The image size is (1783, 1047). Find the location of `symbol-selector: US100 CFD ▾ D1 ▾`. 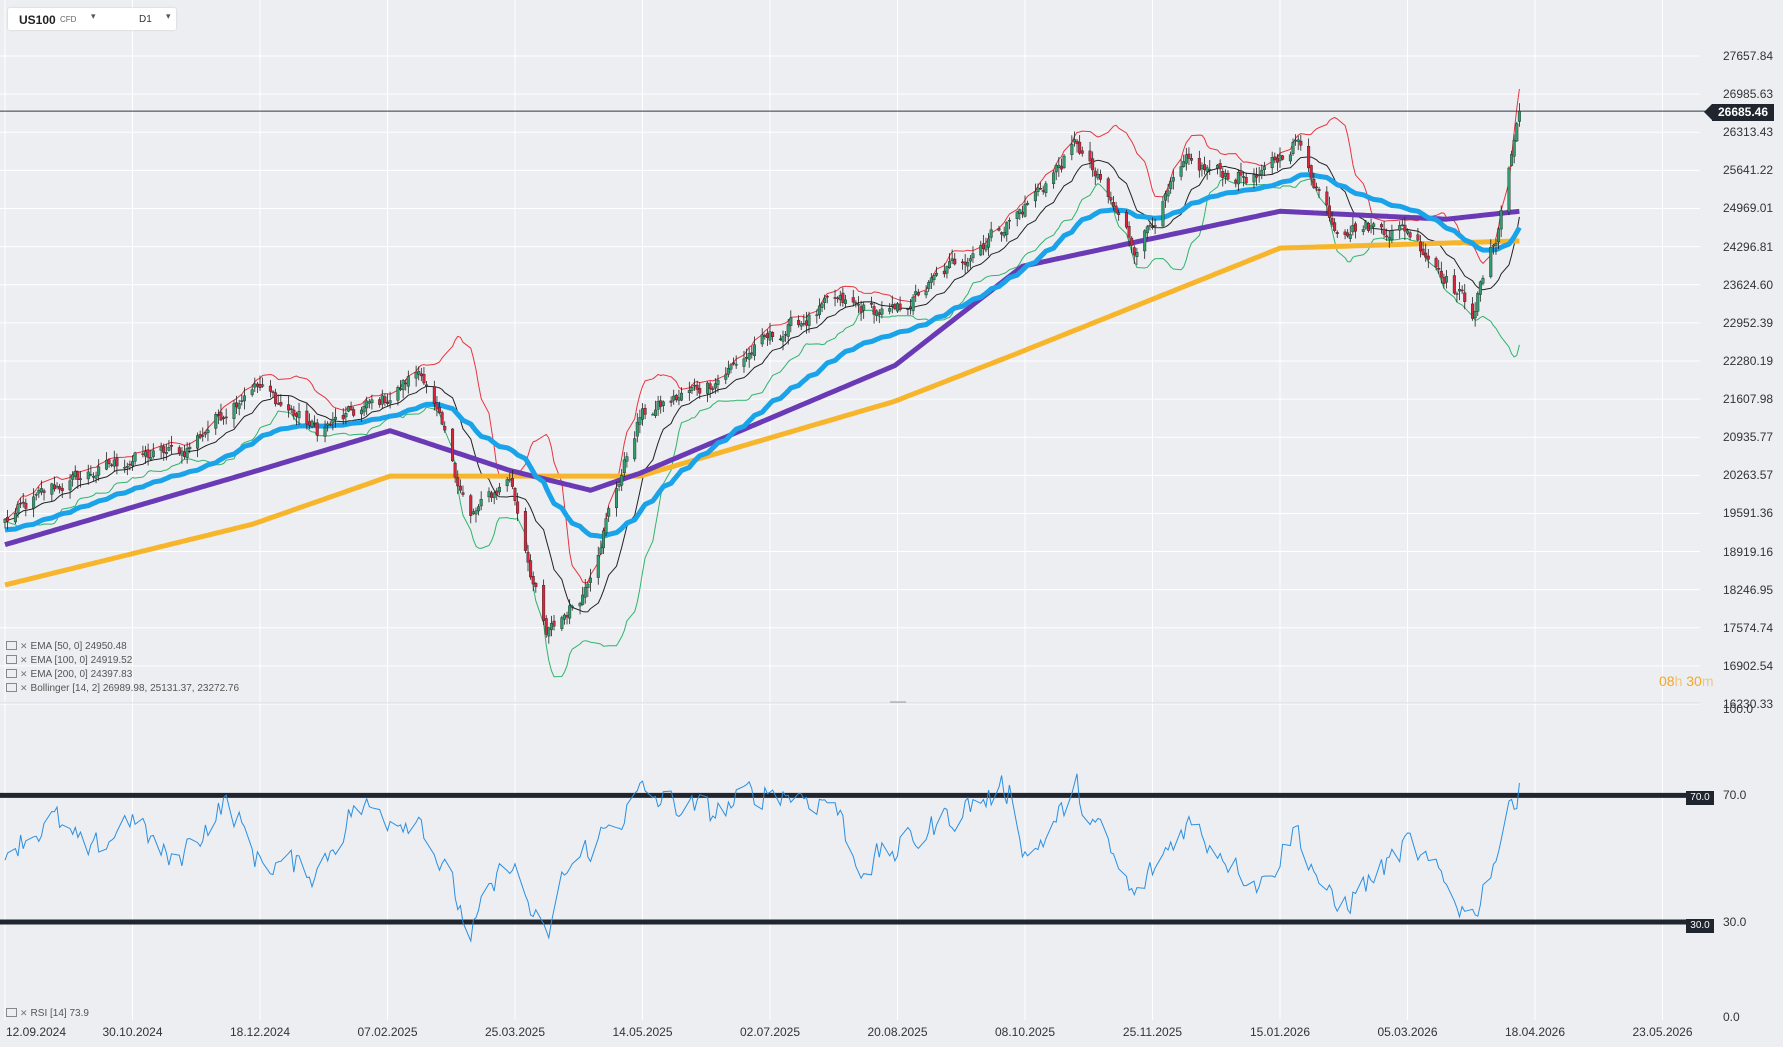

symbol-selector: US100 CFD ▾ D1 ▾ is located at coordinates (92, 19).